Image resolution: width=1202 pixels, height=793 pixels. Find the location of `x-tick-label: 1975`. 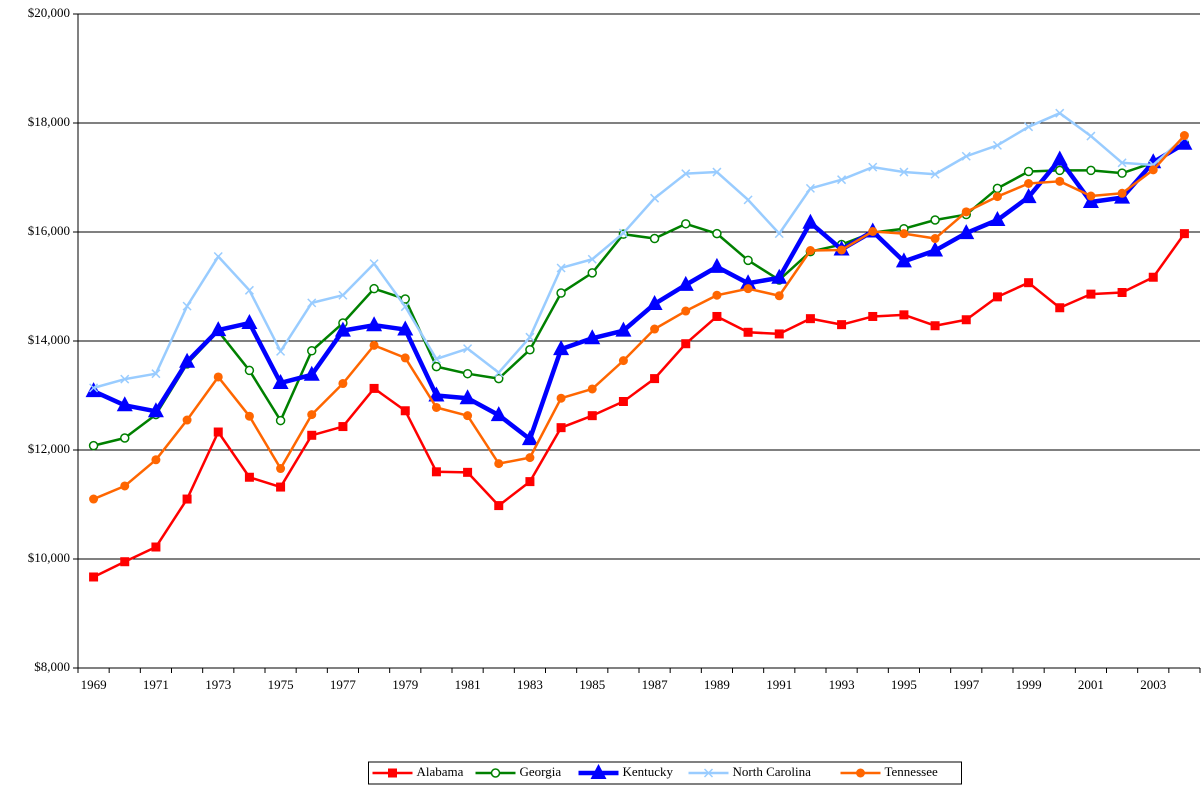

x-tick-label: 1975 is located at coordinates (281, 684).